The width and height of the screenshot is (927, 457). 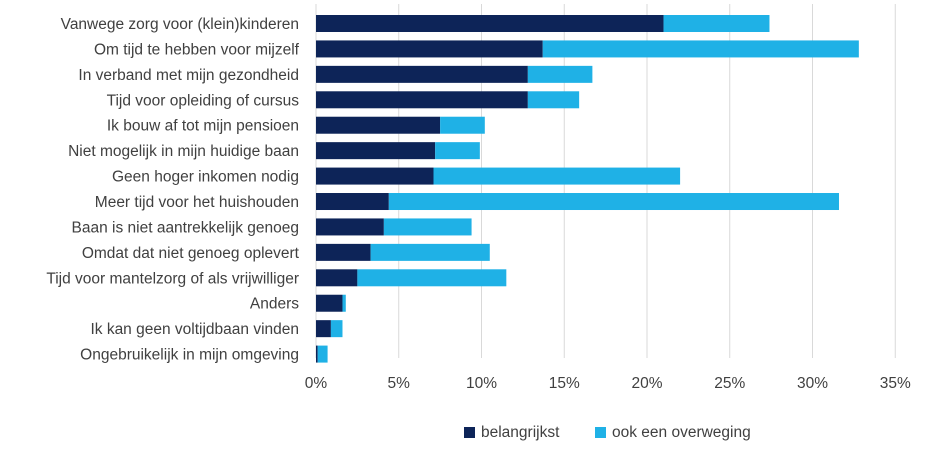 What do you see at coordinates (812, 383) in the screenshot?
I see `x-tick-label: 30%` at bounding box center [812, 383].